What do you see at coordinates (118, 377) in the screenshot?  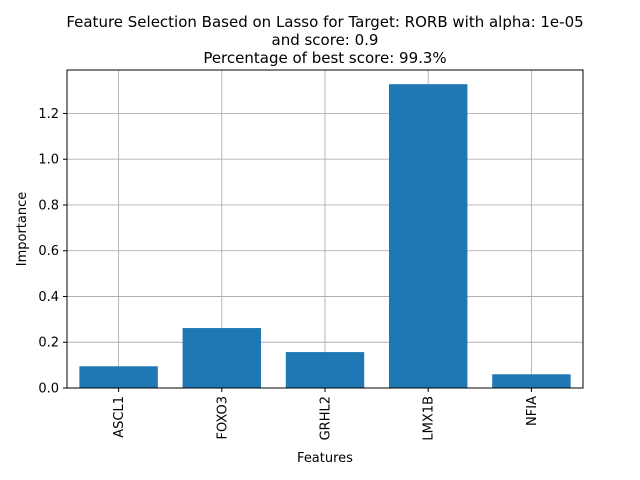 I see `bar-ascl1` at bounding box center [118, 377].